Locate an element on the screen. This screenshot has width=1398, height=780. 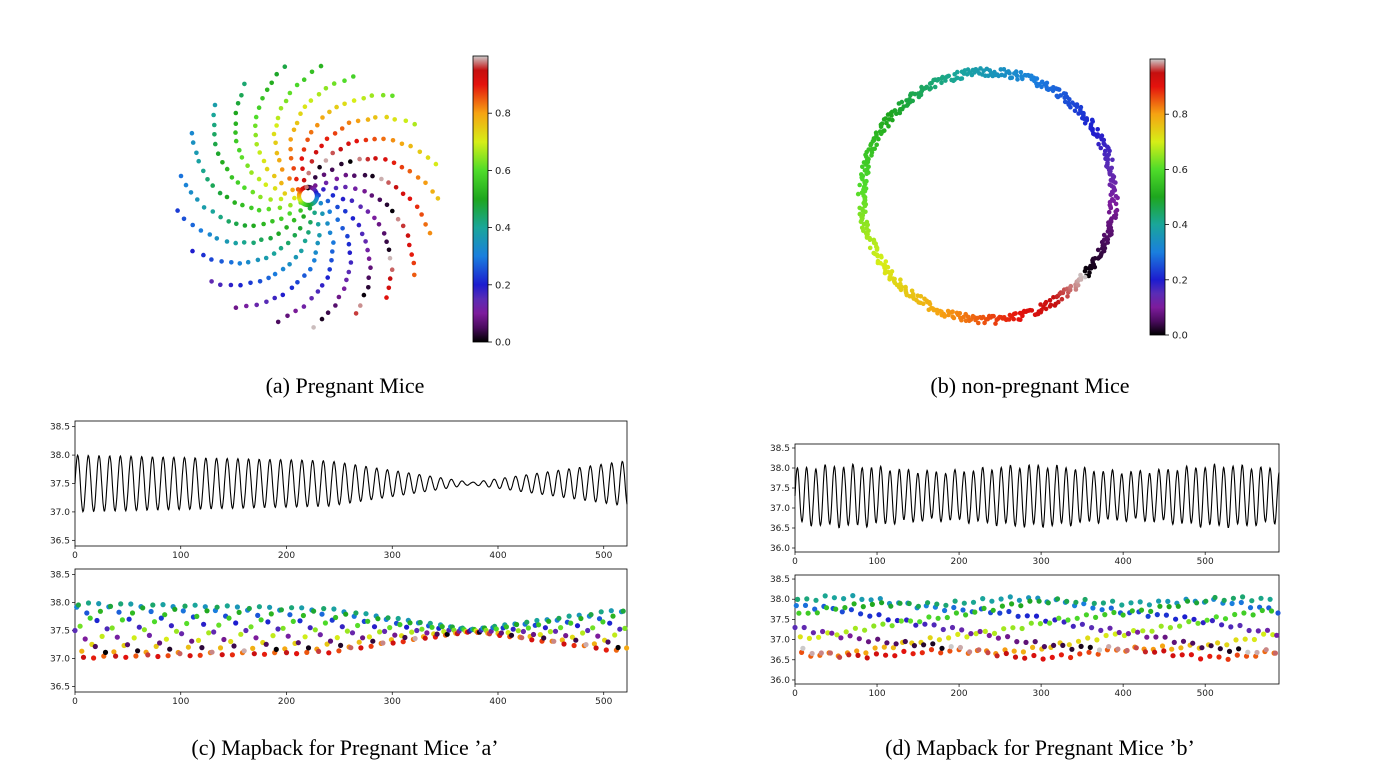
y-tick-label: 38.0 is located at coordinates (60, 456).